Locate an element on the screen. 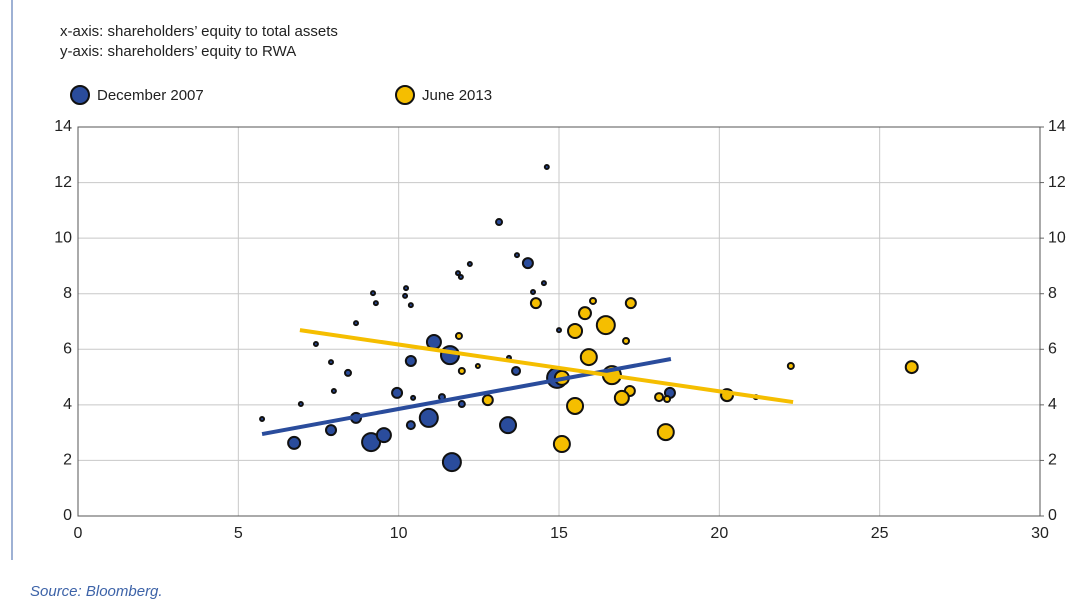  x-tick-label: 20 is located at coordinates (719, 533).